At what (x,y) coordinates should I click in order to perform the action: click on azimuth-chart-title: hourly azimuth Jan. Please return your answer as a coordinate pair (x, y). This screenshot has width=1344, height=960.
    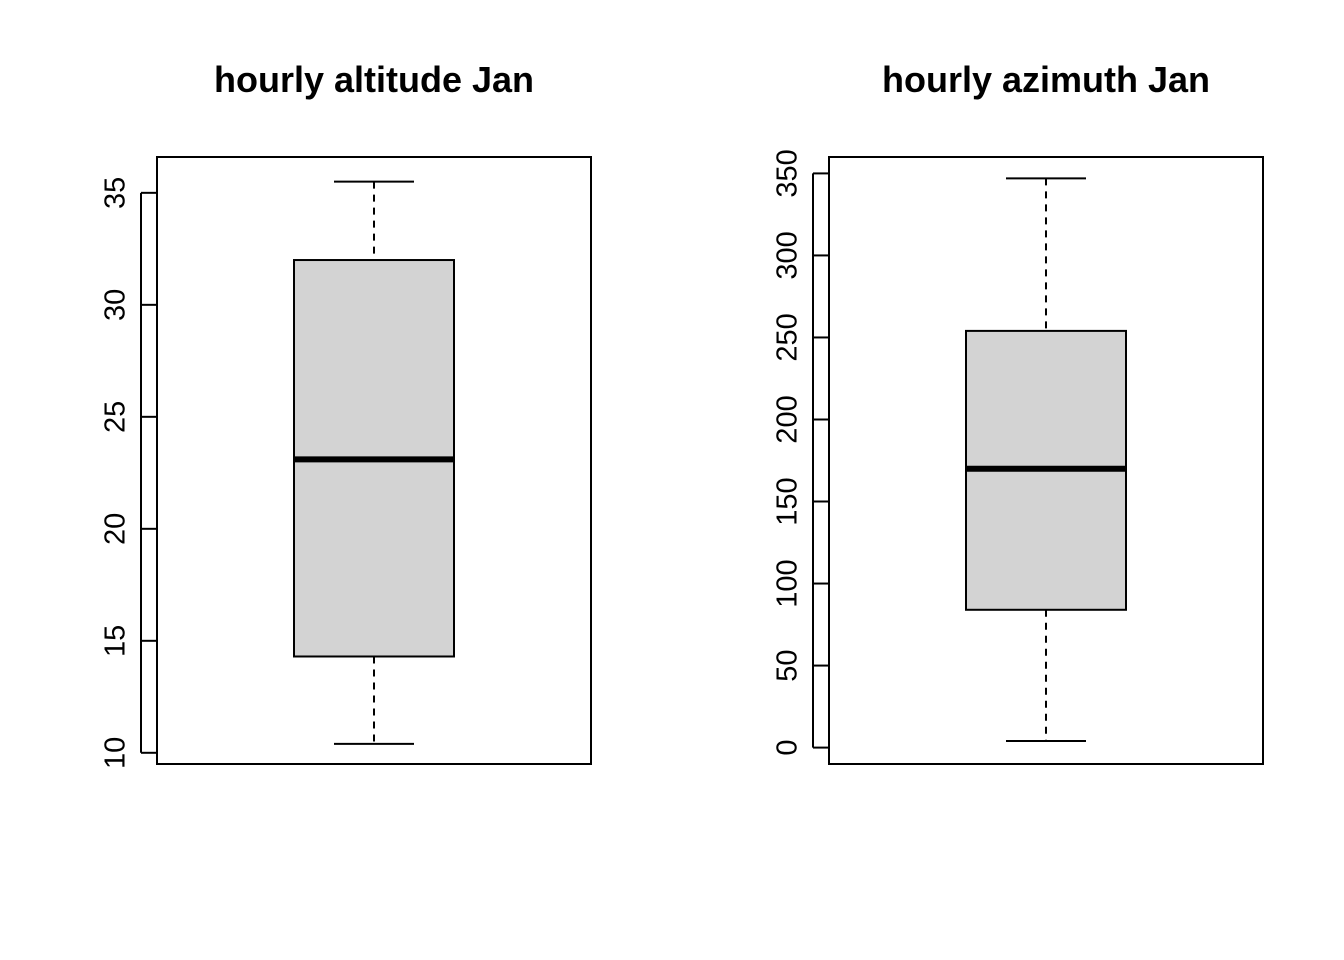
    Looking at the image, I should click on (1046, 79).